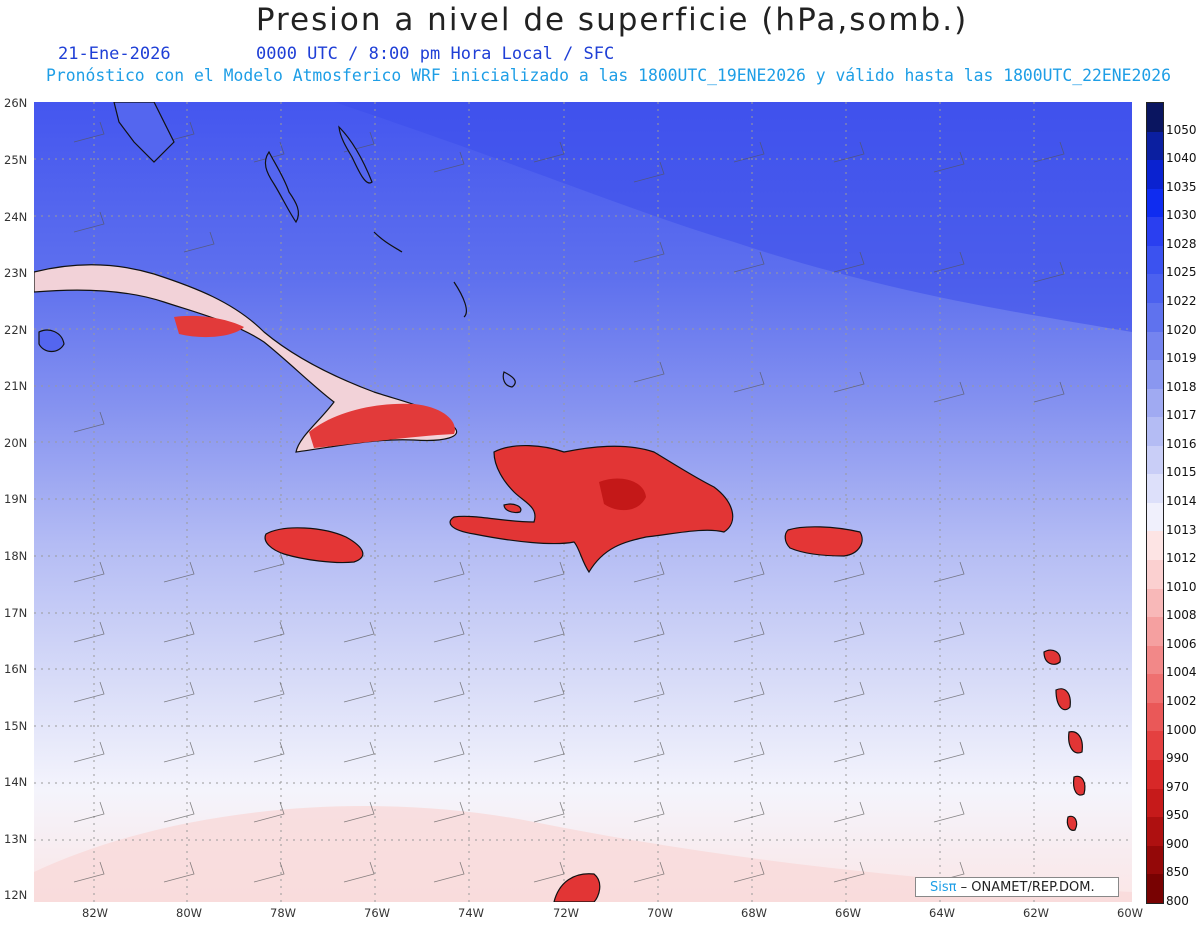  Describe the element at coordinates (577, 887) in the screenshot. I see `venezuela-coast` at that location.